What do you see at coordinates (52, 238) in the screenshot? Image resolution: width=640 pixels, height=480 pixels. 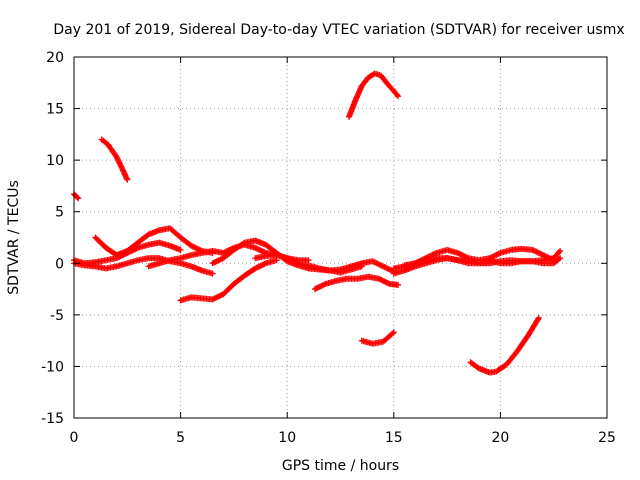 I see `y-tick-labels: -15 -10 -5 0 5 10 15 20` at bounding box center [52, 238].